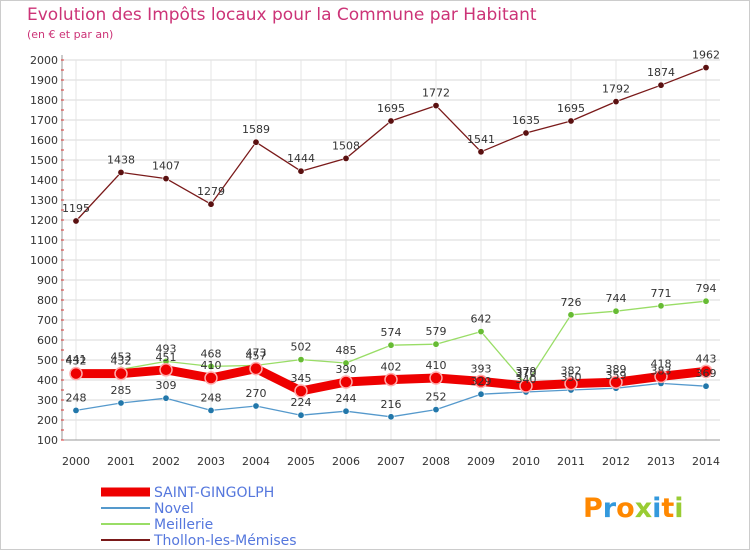  What do you see at coordinates (121, 159) in the screenshot?
I see `data-label: 1438` at bounding box center [121, 159].